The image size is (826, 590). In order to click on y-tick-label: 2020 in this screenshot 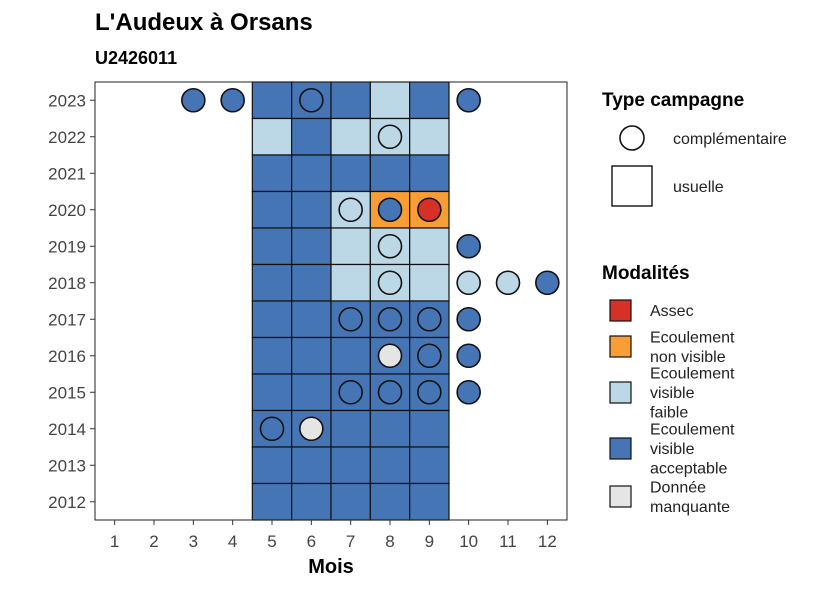, I will do `click(67, 210)`.